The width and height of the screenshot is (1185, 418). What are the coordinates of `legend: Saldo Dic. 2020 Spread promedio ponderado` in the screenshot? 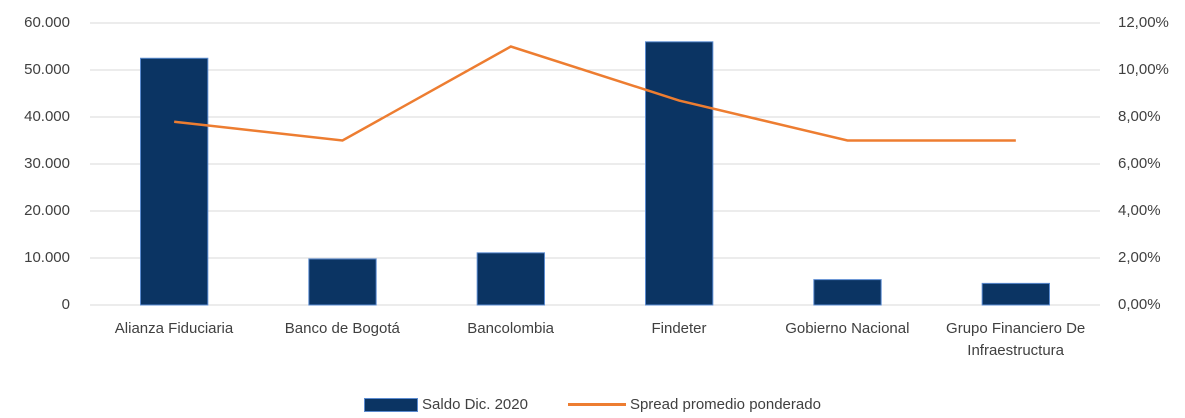 It's located at (592, 404).